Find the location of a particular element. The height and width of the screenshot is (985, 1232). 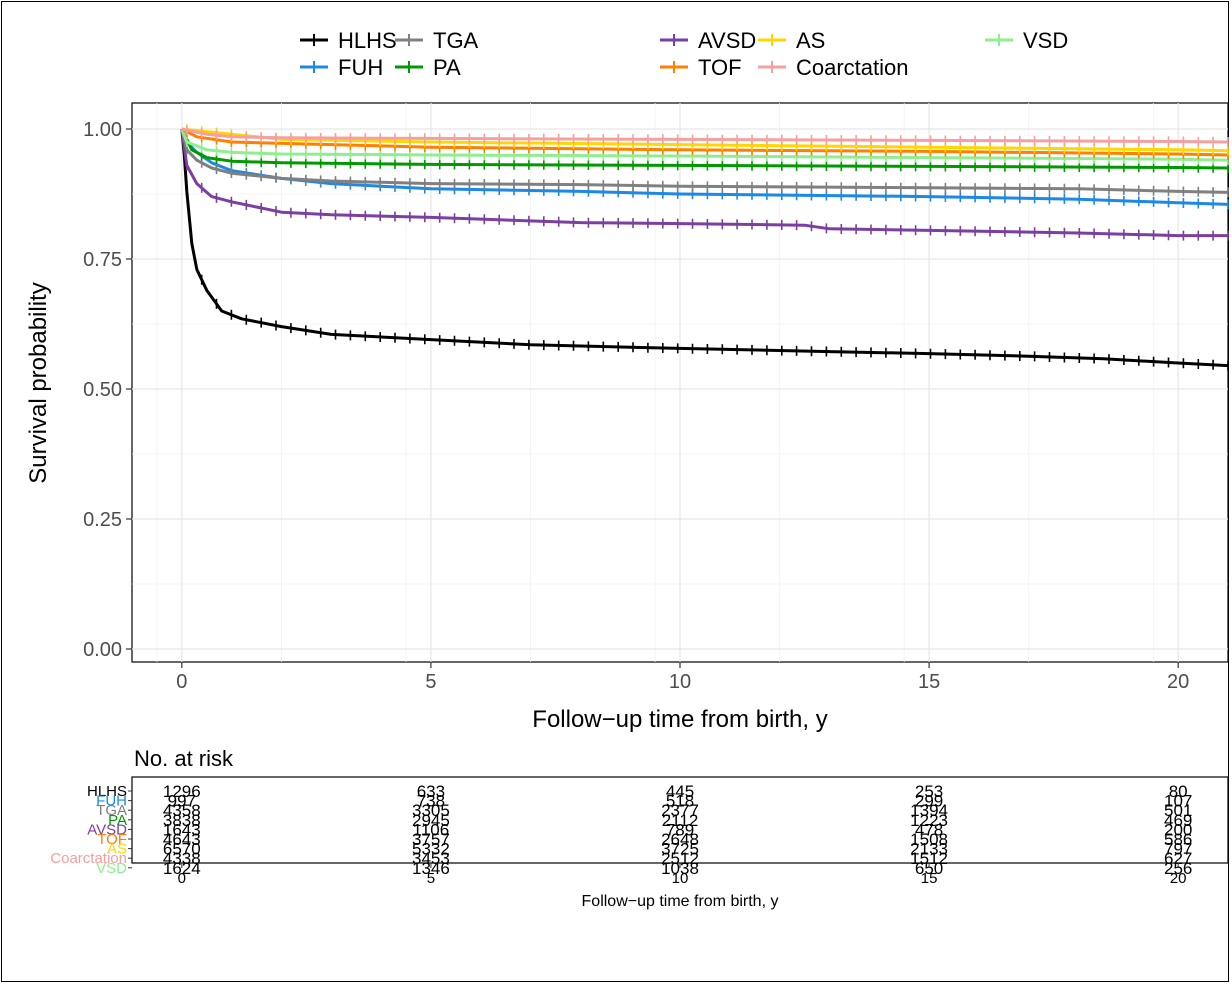

legend-item-as: AS is located at coordinates (791, 40).